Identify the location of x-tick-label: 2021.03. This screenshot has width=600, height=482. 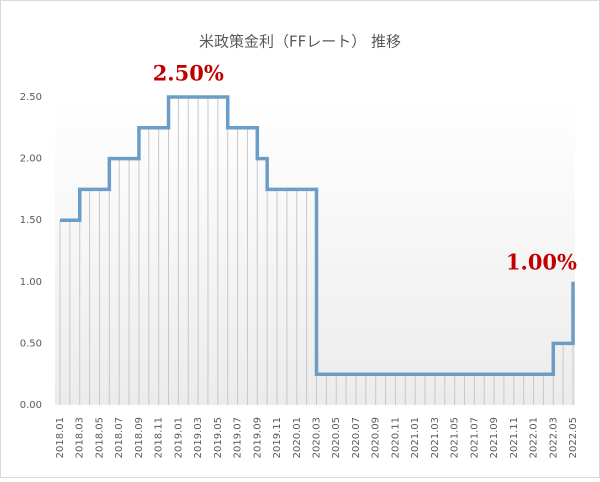
(435, 437).